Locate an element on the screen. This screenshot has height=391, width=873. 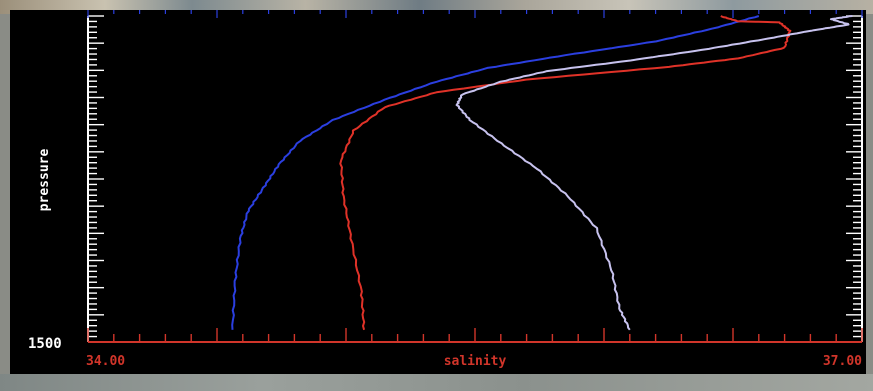
x-tick-label-min: 34.00 is located at coordinates (105, 361).